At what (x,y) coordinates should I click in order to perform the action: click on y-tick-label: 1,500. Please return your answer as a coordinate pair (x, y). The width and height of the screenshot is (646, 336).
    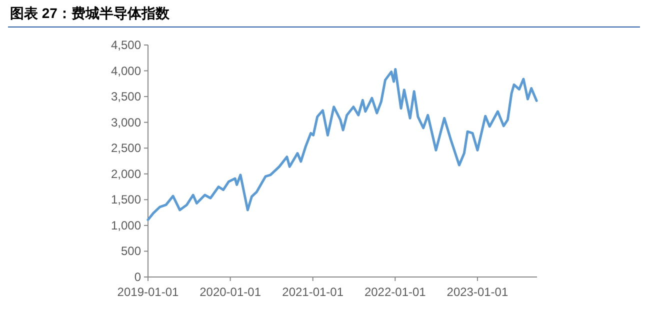
    Looking at the image, I should click on (126, 199).